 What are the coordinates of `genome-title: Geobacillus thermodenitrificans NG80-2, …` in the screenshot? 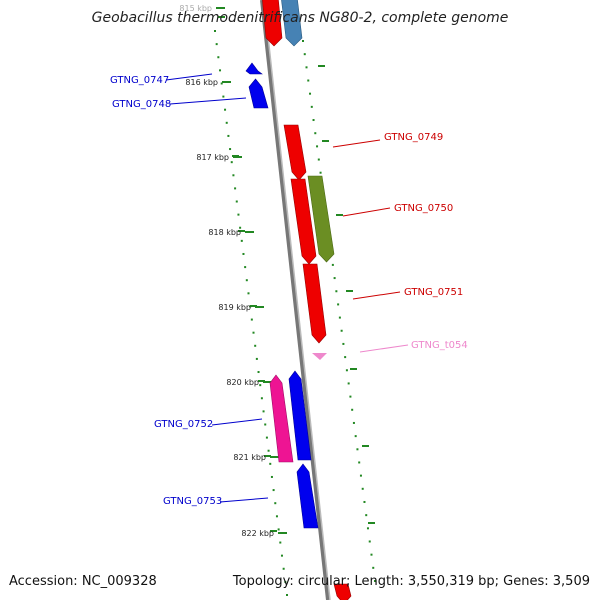 It's located at (300, 18).